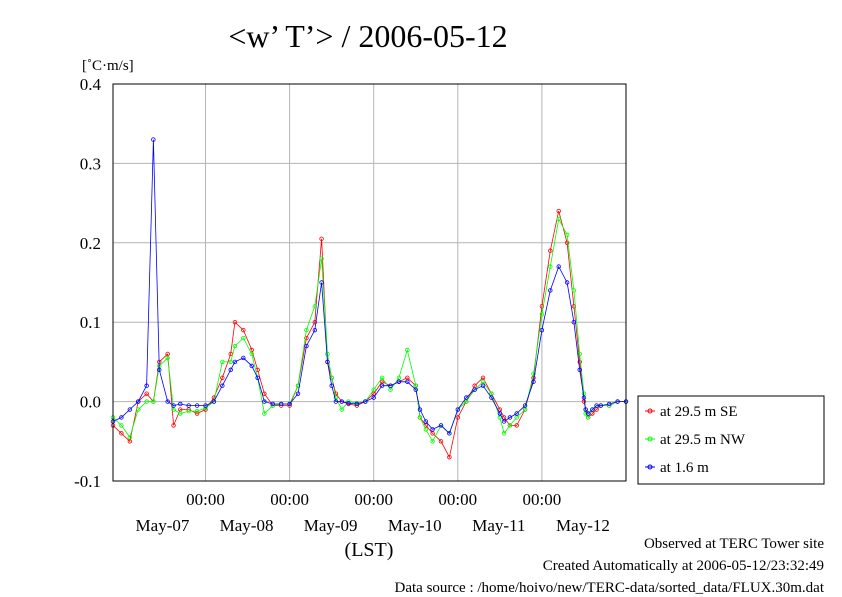 The height and width of the screenshot is (597, 842). I want to click on y-tick-labels: 0.4 0.3 0.2 0.1 0.0 -0.1, so click(87, 283).